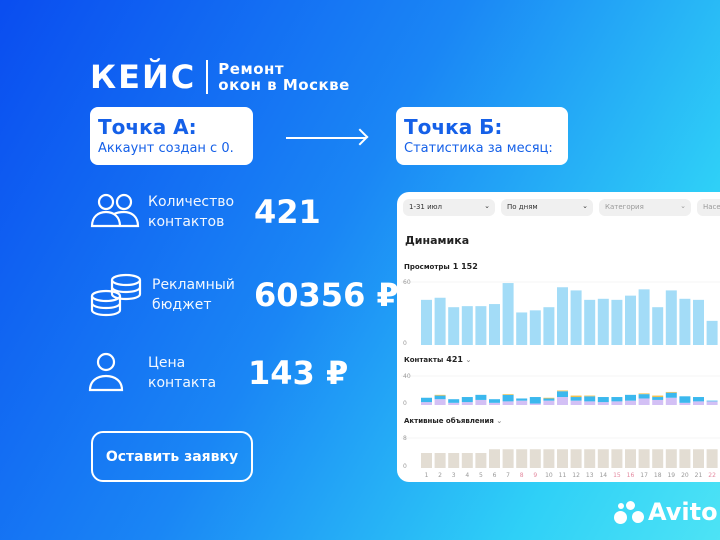  I want to click on x-tick-label: 14, so click(603, 475).